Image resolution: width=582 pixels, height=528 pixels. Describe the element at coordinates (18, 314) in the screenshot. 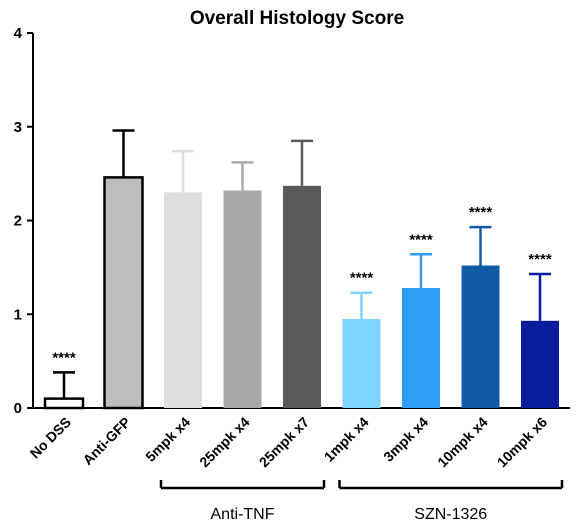

I see `y-tick-label: 1` at that location.